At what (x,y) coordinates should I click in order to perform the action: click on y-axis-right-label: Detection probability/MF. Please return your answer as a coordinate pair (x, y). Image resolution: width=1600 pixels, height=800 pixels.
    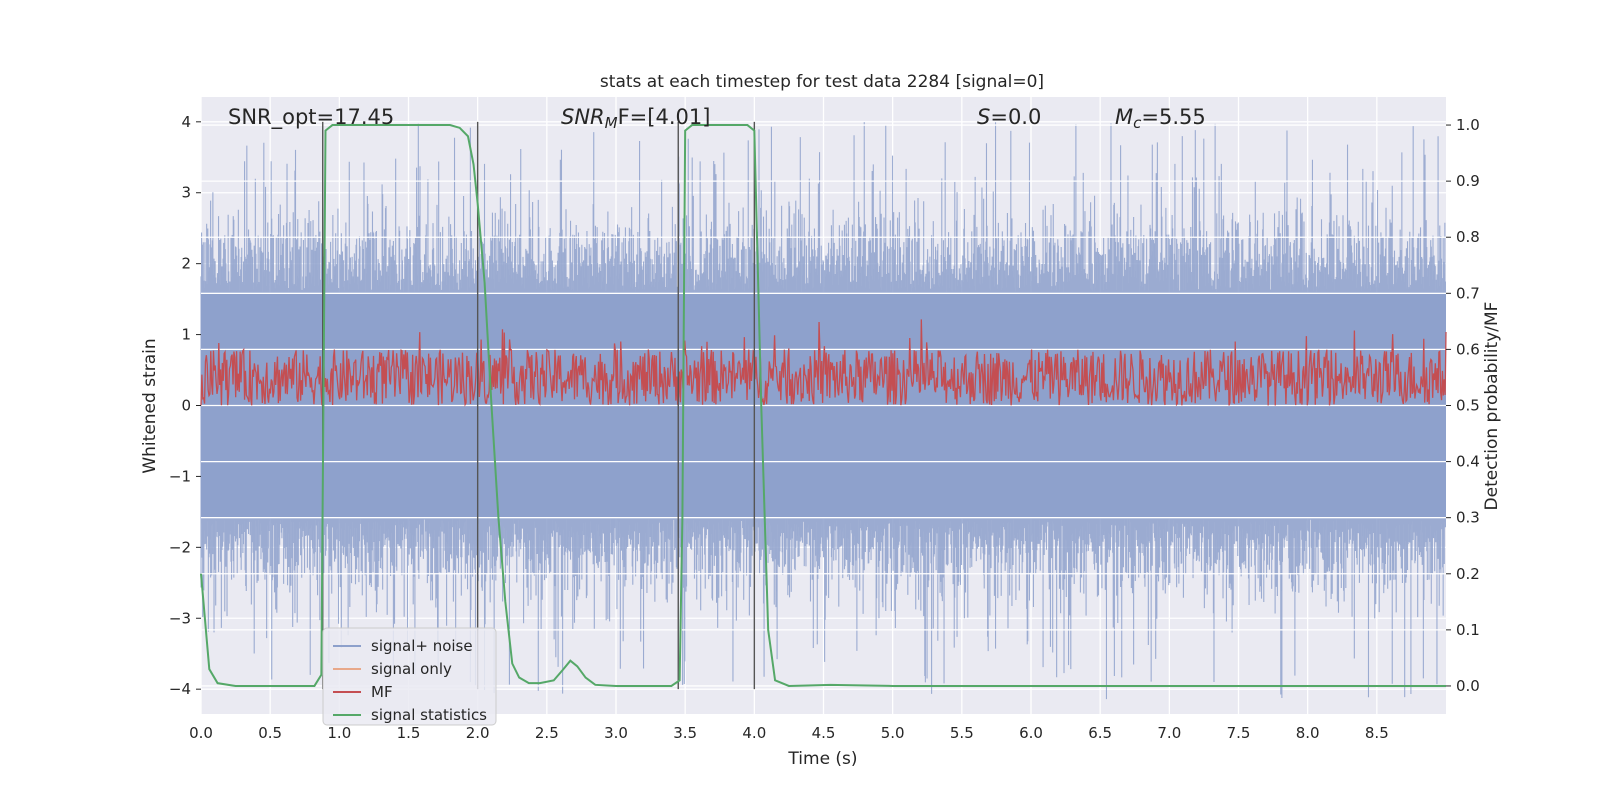
    Looking at the image, I should click on (1492, 406).